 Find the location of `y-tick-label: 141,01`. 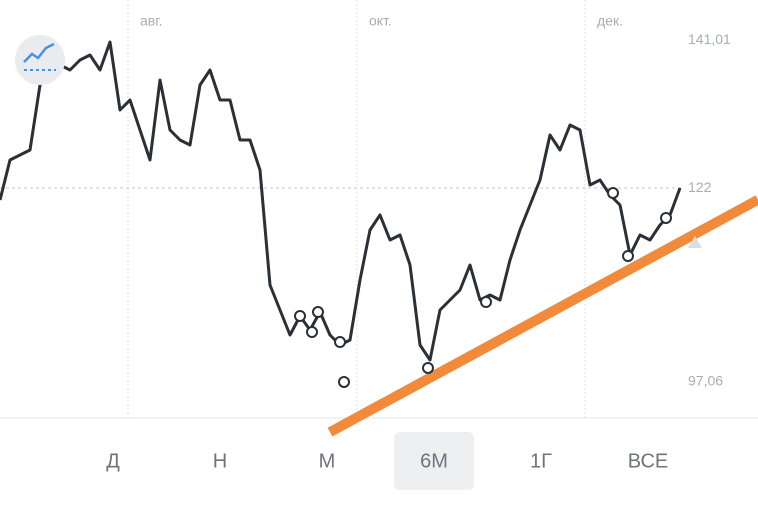

y-tick-label: 141,01 is located at coordinates (709, 39).